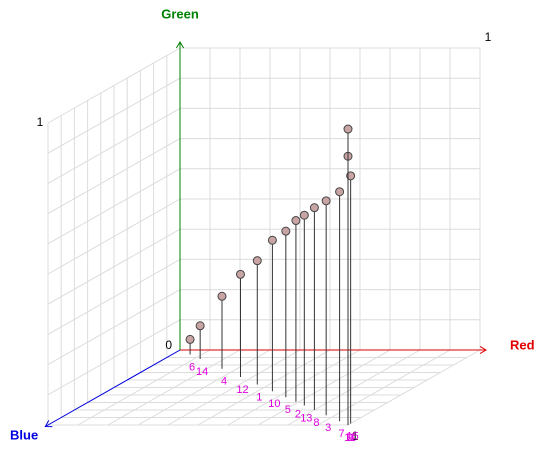 Image resolution: width=545 pixels, height=460 pixels. I want to click on point-label: 8, so click(316, 423).